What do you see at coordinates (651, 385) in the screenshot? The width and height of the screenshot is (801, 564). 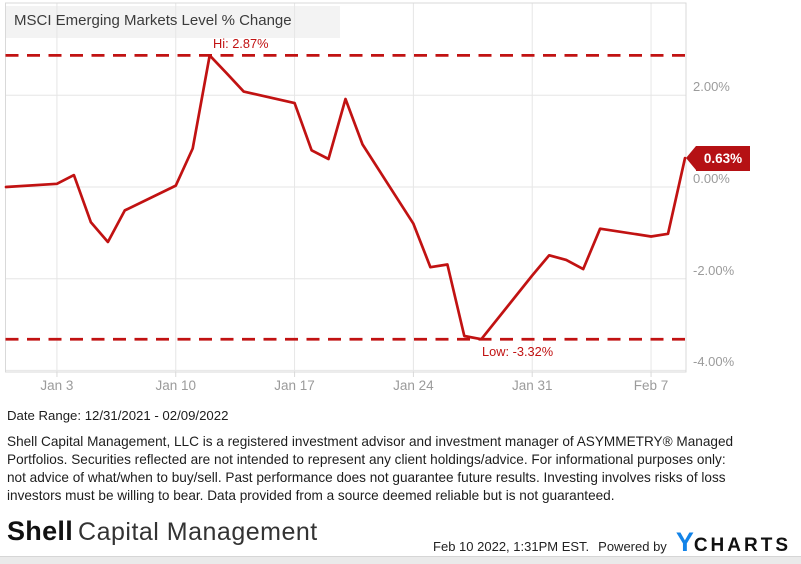 I see `x-axis-label: Feb 7` at bounding box center [651, 385].